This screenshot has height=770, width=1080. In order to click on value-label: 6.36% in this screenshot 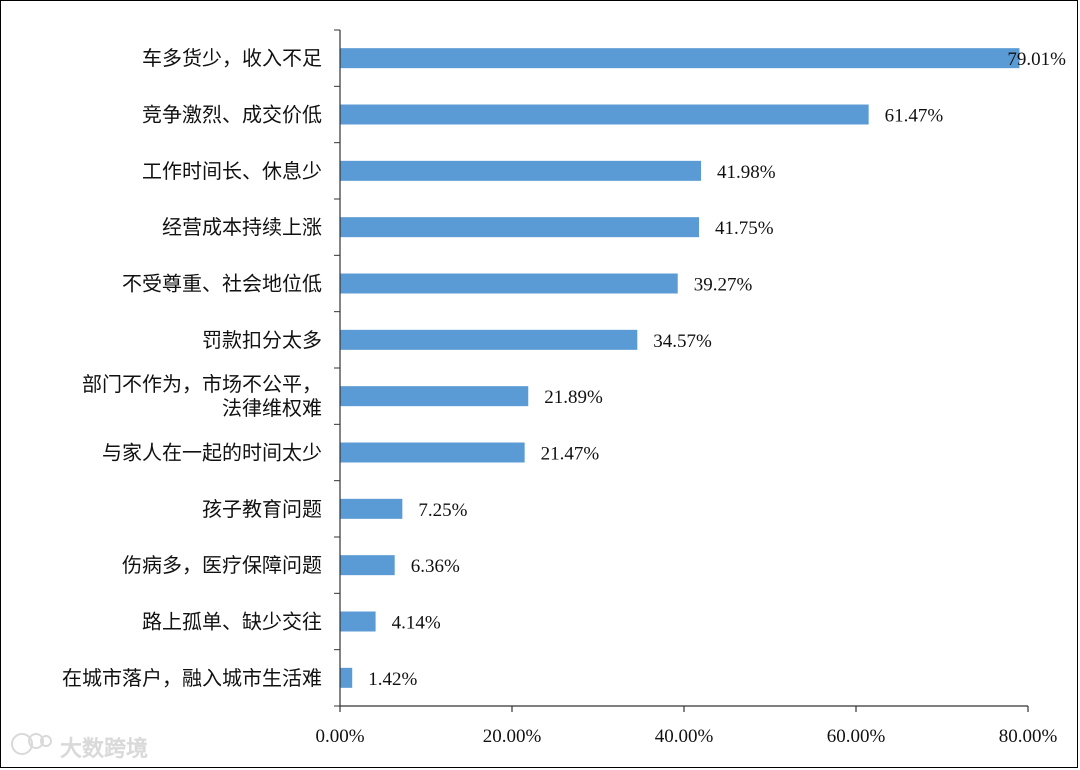, I will do `click(435, 566)`.